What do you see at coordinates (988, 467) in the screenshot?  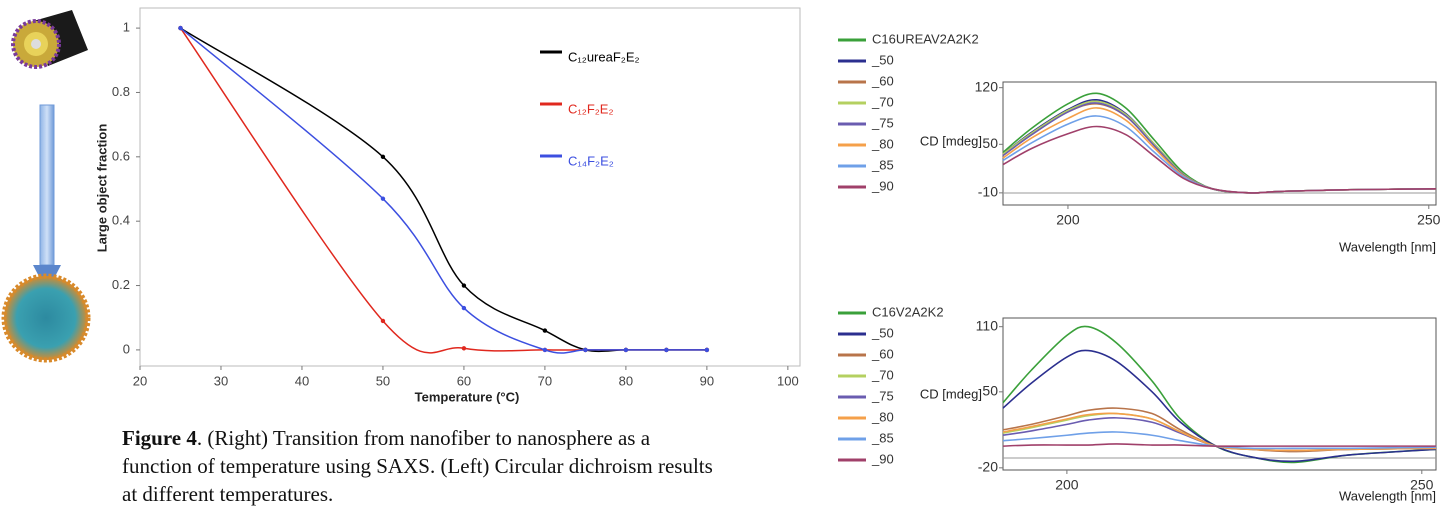 I see `y-tick-label: -20` at bounding box center [988, 467].